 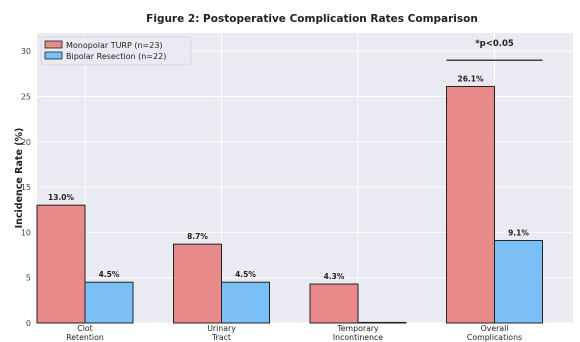 I want to click on x-tick-label: Temporary, so click(x=357, y=328).